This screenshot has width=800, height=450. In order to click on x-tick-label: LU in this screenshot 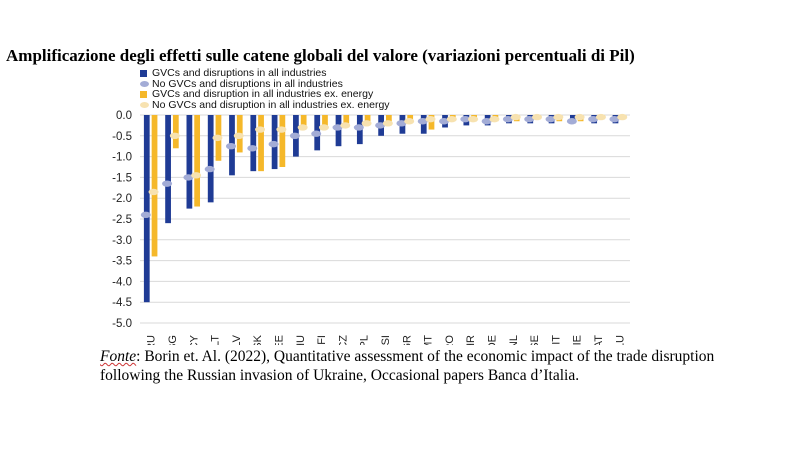, I will do `click(620, 340)`.